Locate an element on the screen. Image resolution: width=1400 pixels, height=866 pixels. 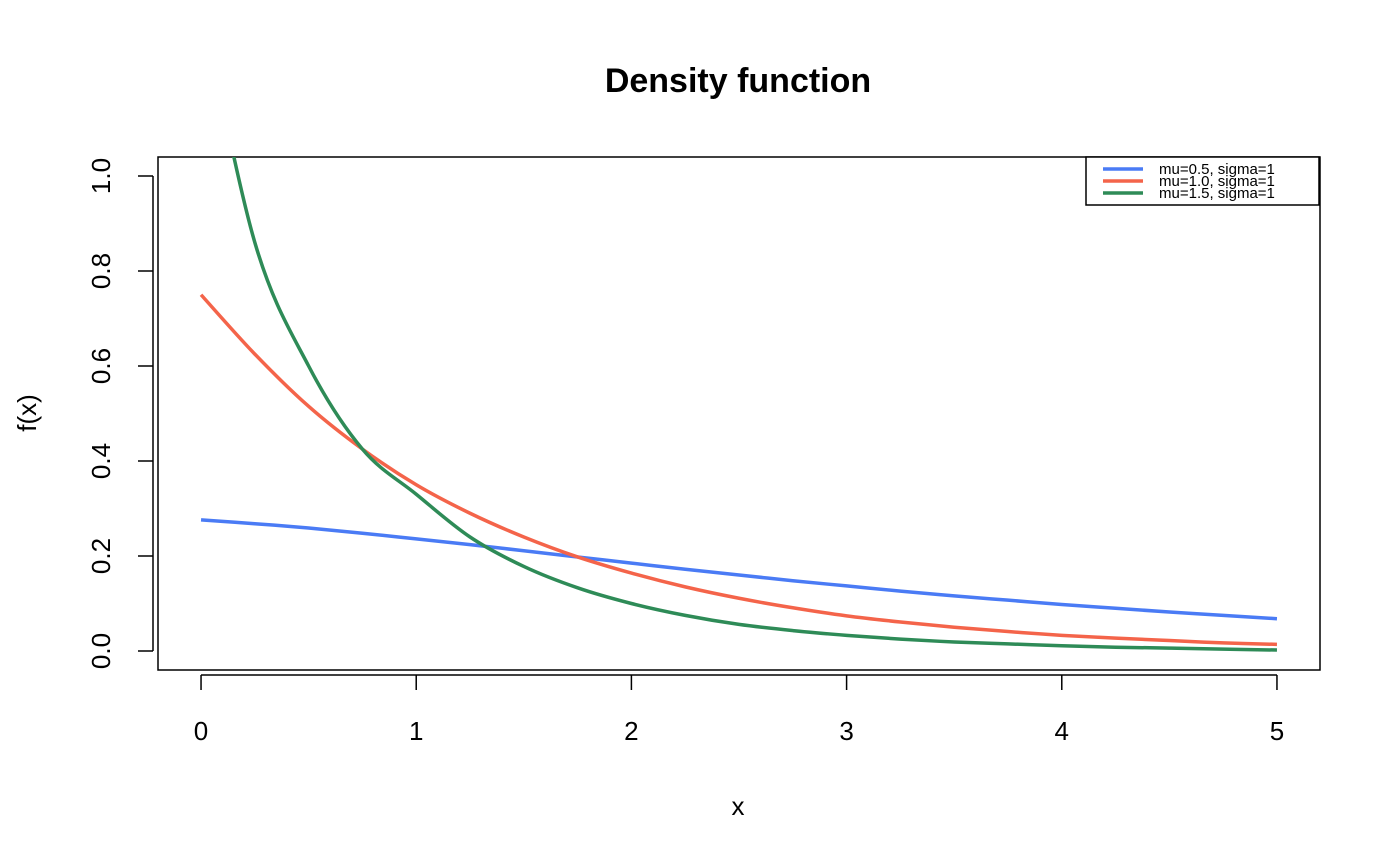
x-tick-label: 3 is located at coordinates (846, 731).